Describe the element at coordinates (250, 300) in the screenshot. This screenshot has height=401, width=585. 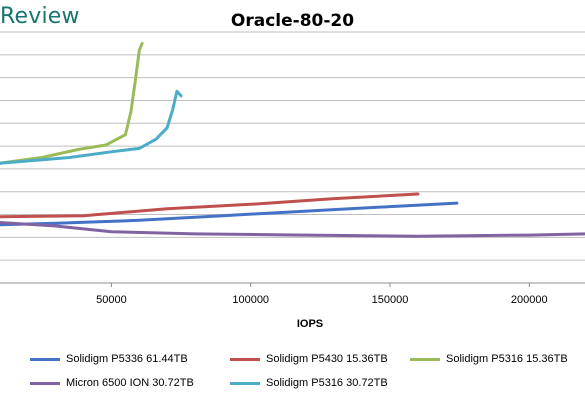
I see `x-tick-label: 100000` at that location.